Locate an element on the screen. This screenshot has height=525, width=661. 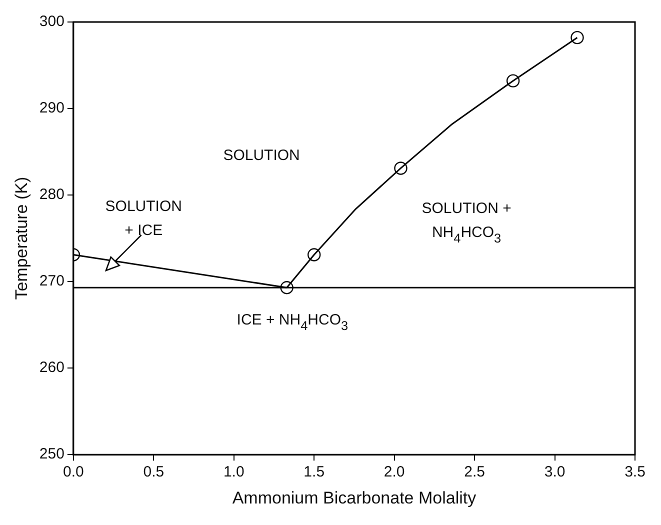
x-tick-label: 1.5 is located at coordinates (314, 472).